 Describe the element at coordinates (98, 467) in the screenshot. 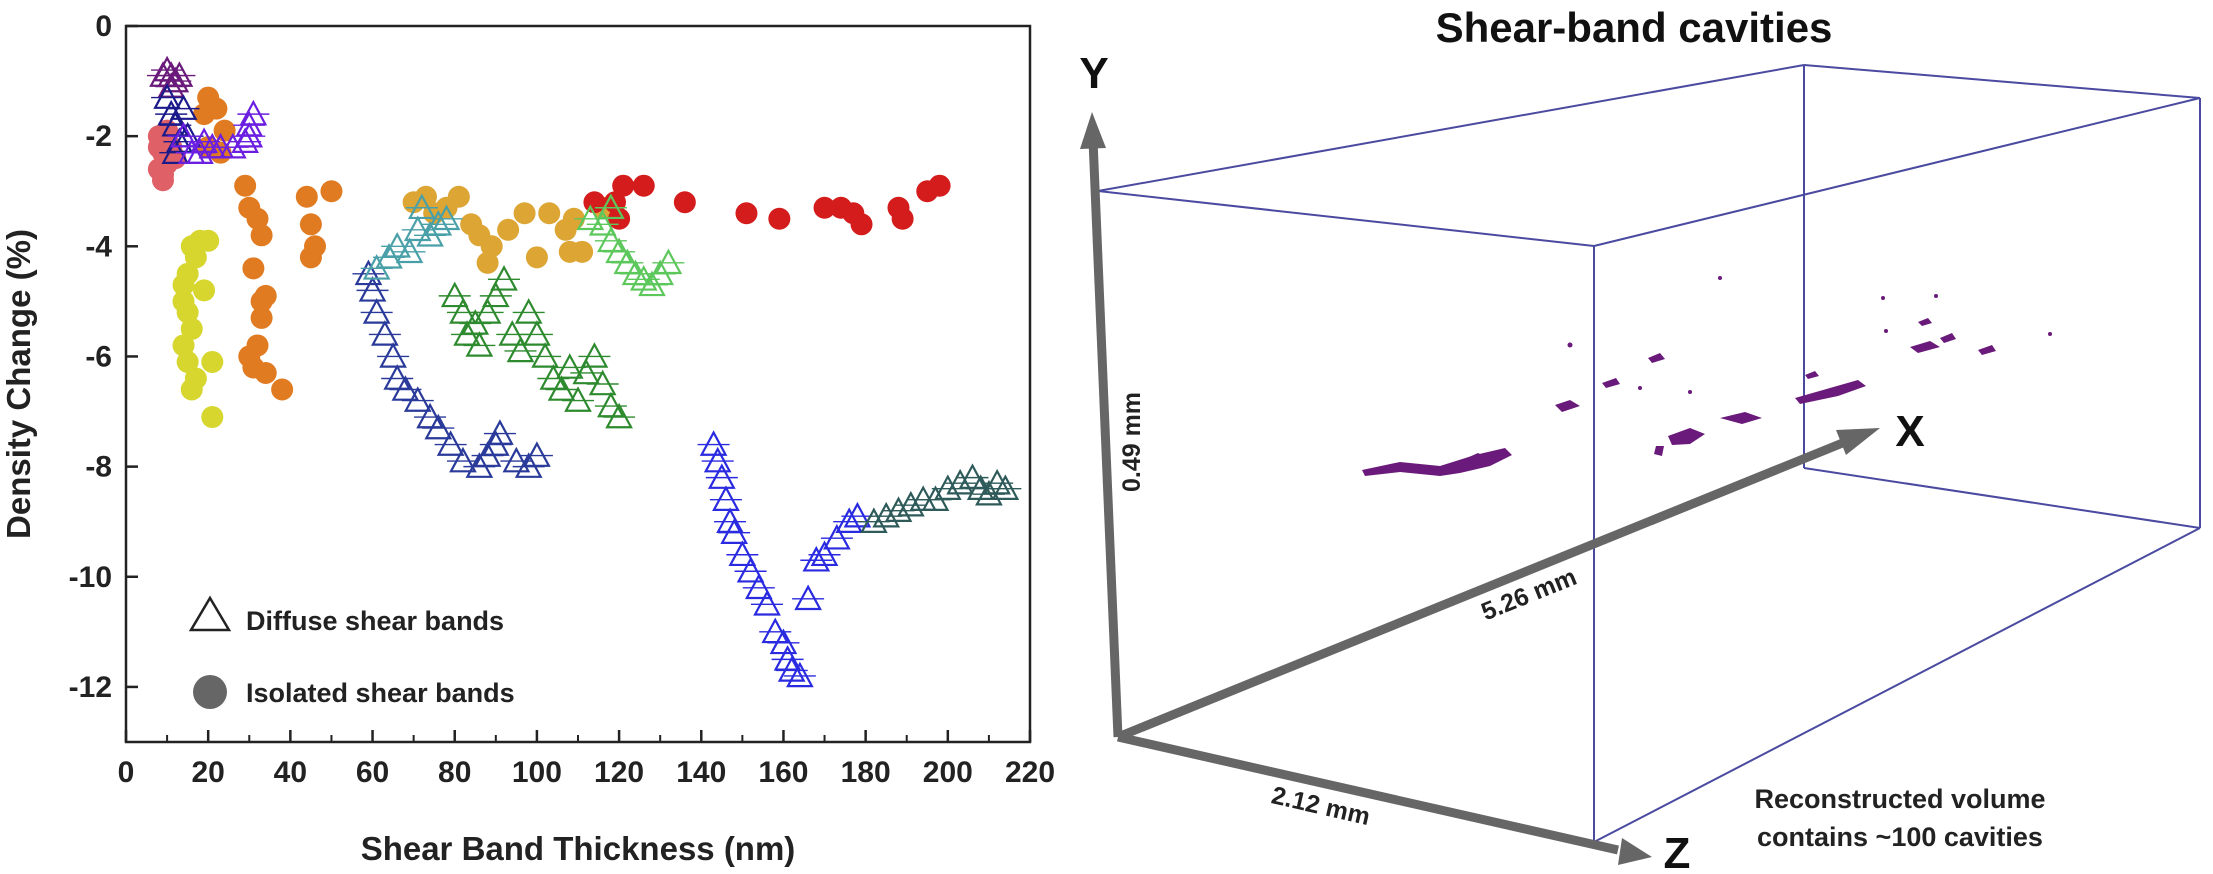

I see `y-tick-label: -8` at that location.